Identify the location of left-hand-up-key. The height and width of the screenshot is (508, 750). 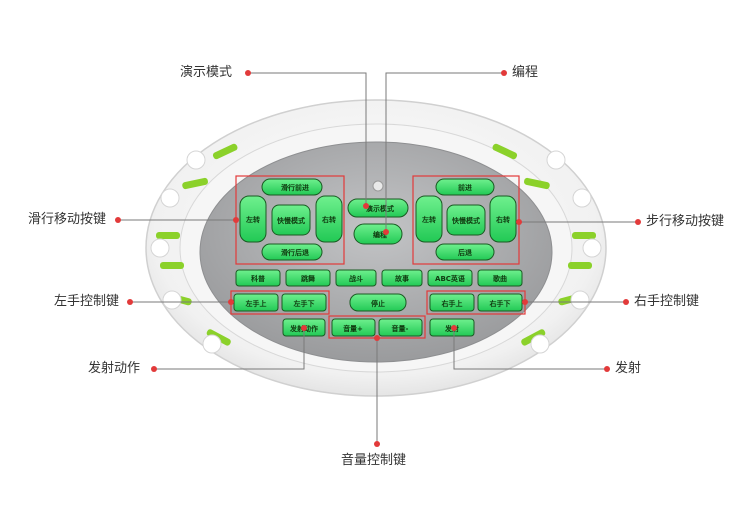
(256, 302).